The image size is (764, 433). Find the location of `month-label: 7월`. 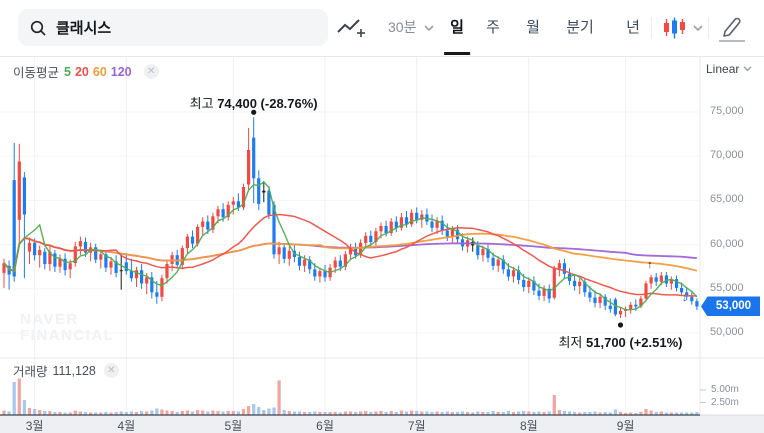

month-label: 7월 is located at coordinates (416, 426).